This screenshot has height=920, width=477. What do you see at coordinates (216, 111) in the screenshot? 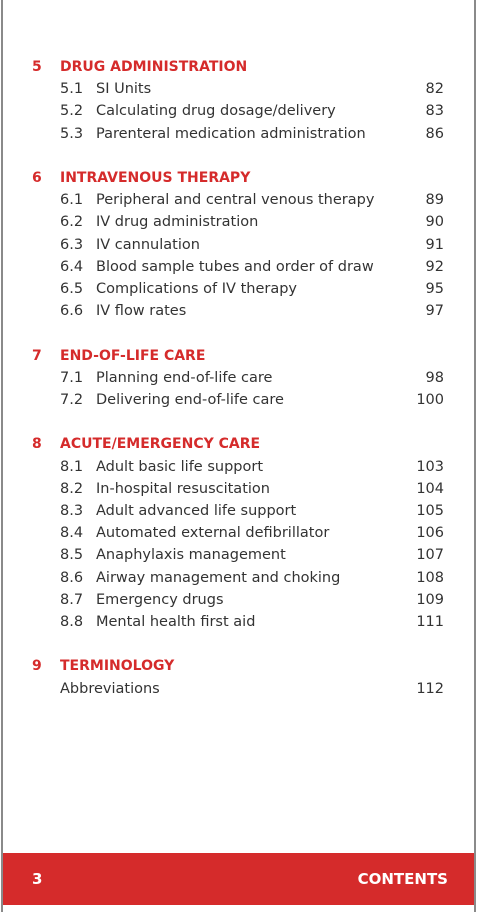
I see `item-title: Calculating drug dosage/delivery` at bounding box center [216, 111].